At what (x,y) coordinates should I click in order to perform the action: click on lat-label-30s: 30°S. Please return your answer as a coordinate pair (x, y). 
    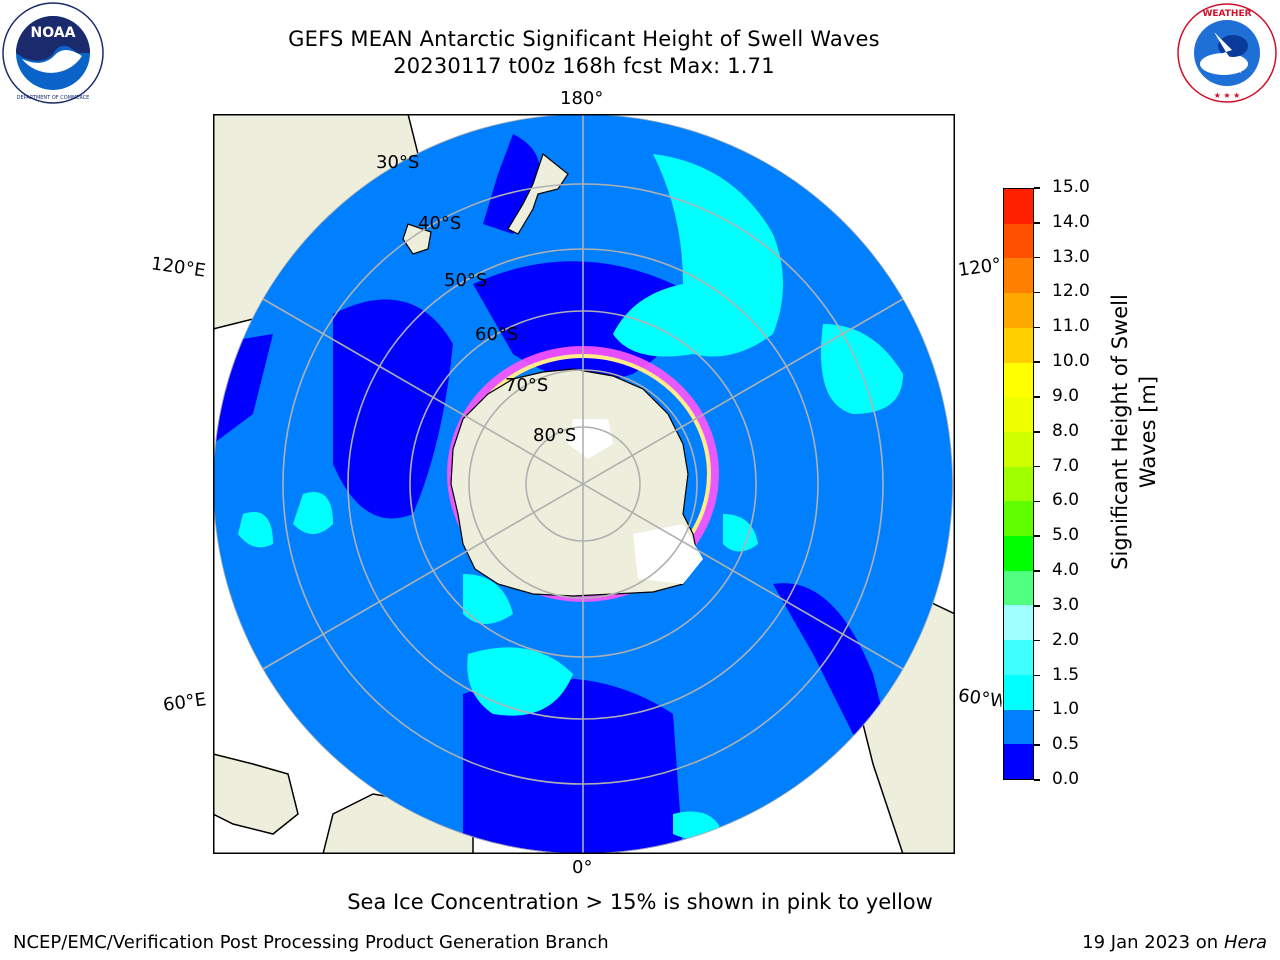
    Looking at the image, I should click on (398, 162).